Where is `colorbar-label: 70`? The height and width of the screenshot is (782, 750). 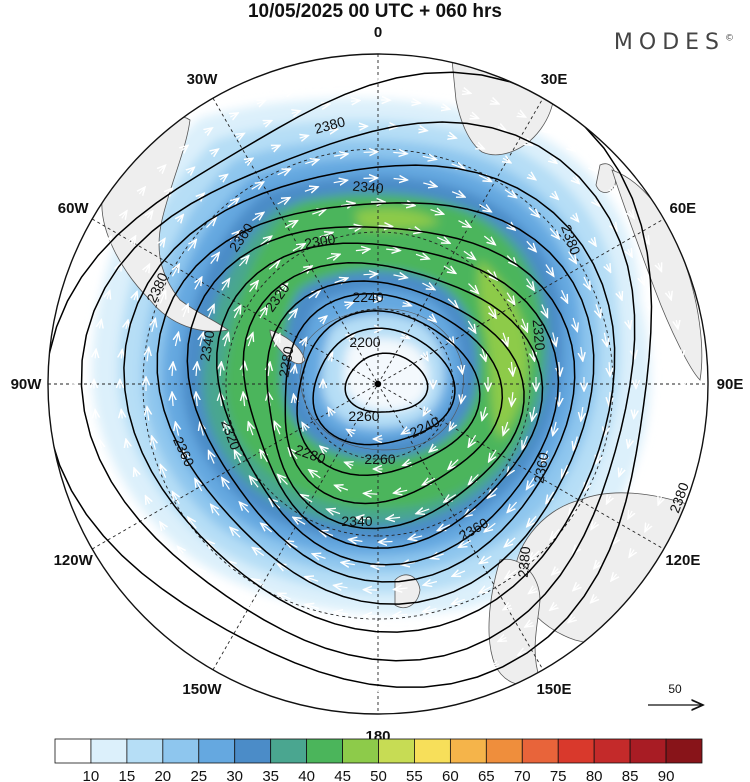 colorbar-label: 70 is located at coordinates (522, 775).